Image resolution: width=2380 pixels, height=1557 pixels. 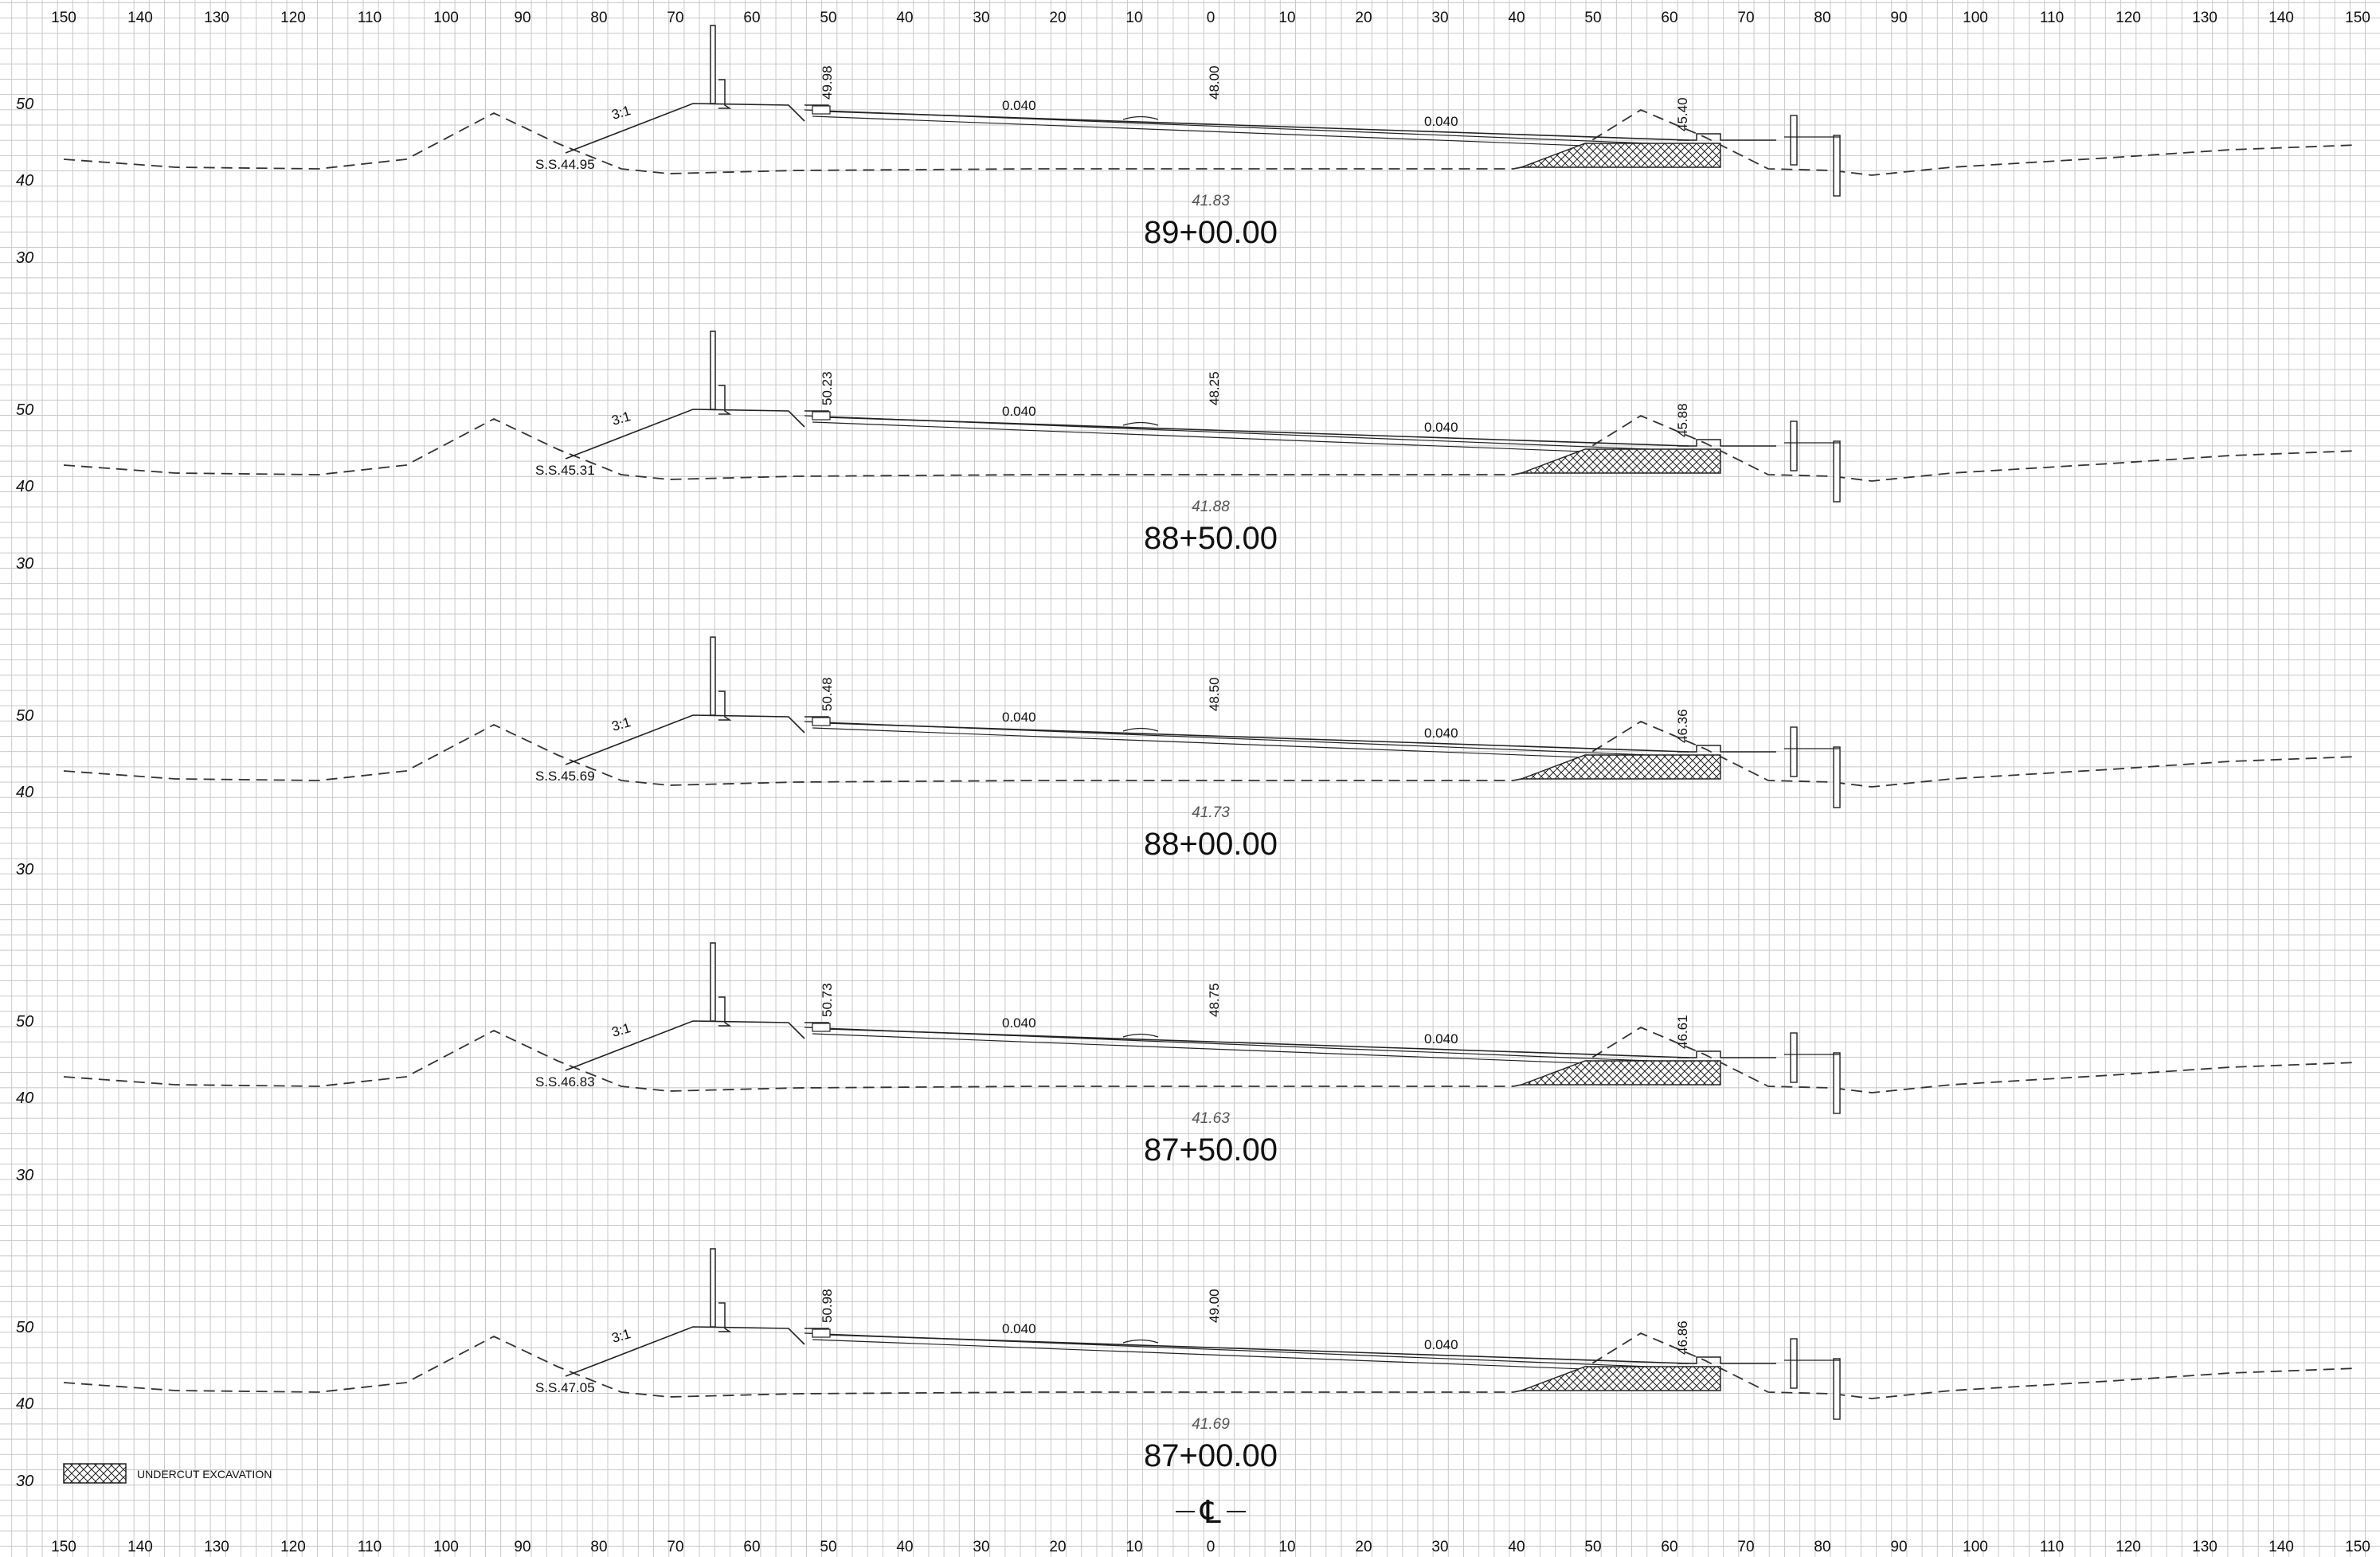 I want to click on slope-stake-label: S.S.47.05, so click(x=565, y=1387).